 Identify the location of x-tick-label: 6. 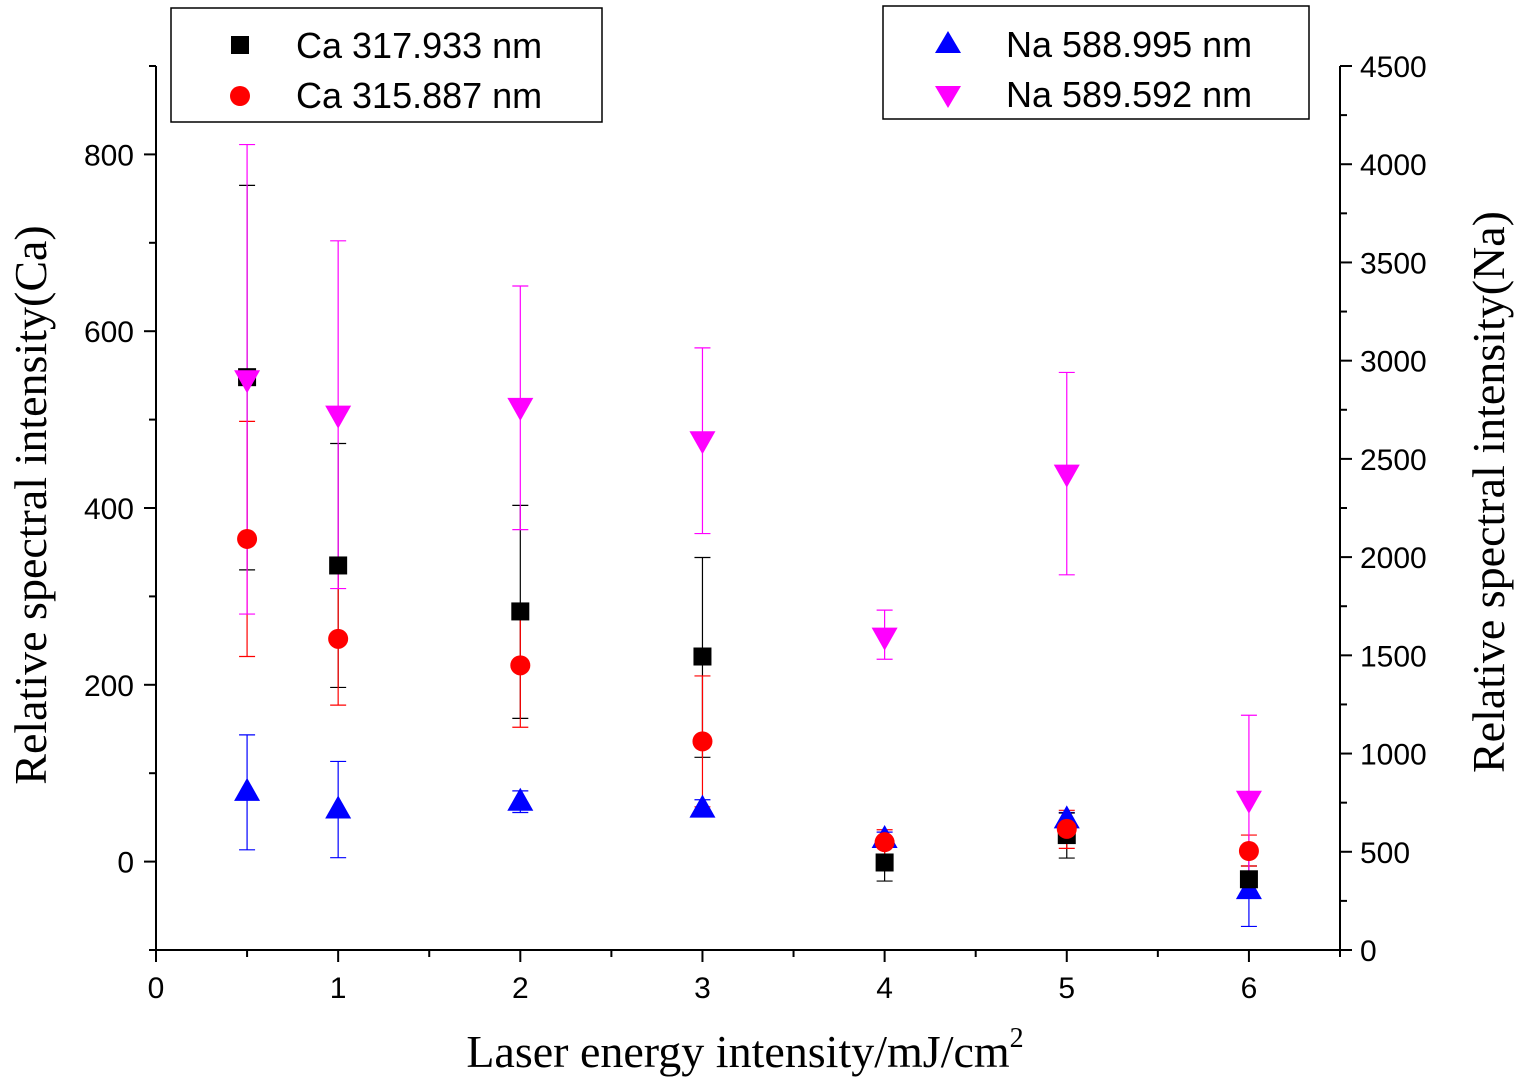
(1249, 988).